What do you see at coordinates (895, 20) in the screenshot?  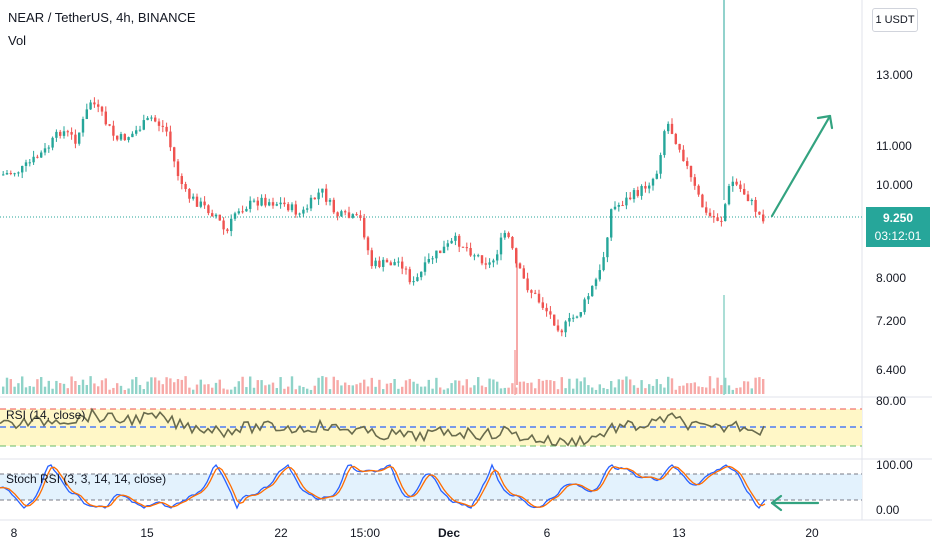 I see `currency-unit-button: 1 USDT` at bounding box center [895, 20].